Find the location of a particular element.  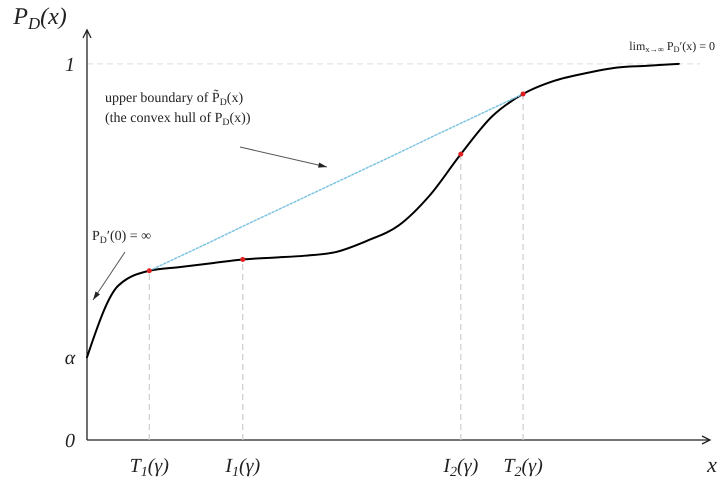

x-tick-label: I$_{2}$(γ) is located at coordinates (460, 467).